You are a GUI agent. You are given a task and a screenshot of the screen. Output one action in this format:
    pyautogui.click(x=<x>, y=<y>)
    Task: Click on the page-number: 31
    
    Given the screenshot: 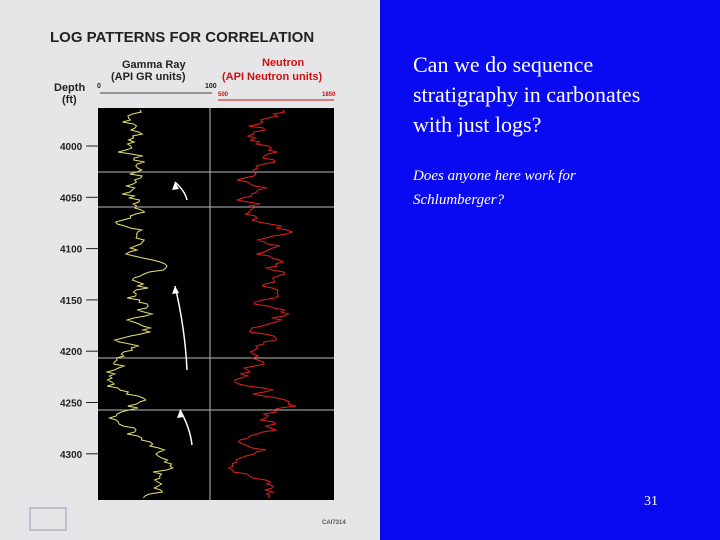 What is the action you would take?
    pyautogui.click(x=651, y=501)
    